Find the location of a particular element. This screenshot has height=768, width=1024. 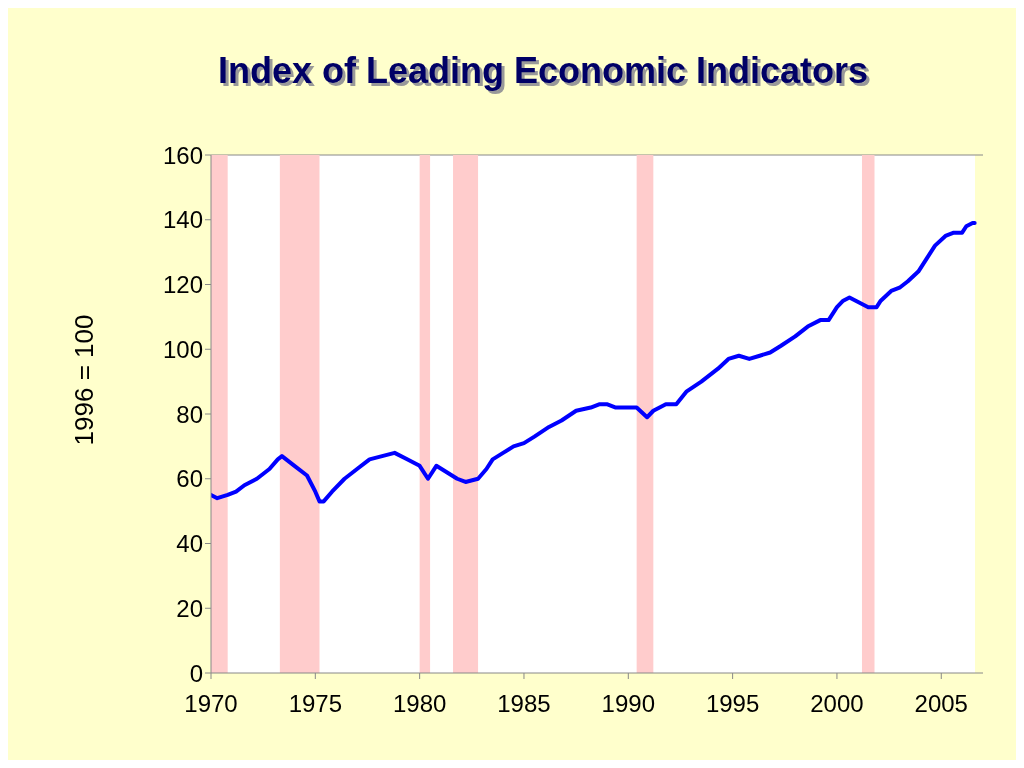

x-tick-label: 1980 is located at coordinates (419, 704).